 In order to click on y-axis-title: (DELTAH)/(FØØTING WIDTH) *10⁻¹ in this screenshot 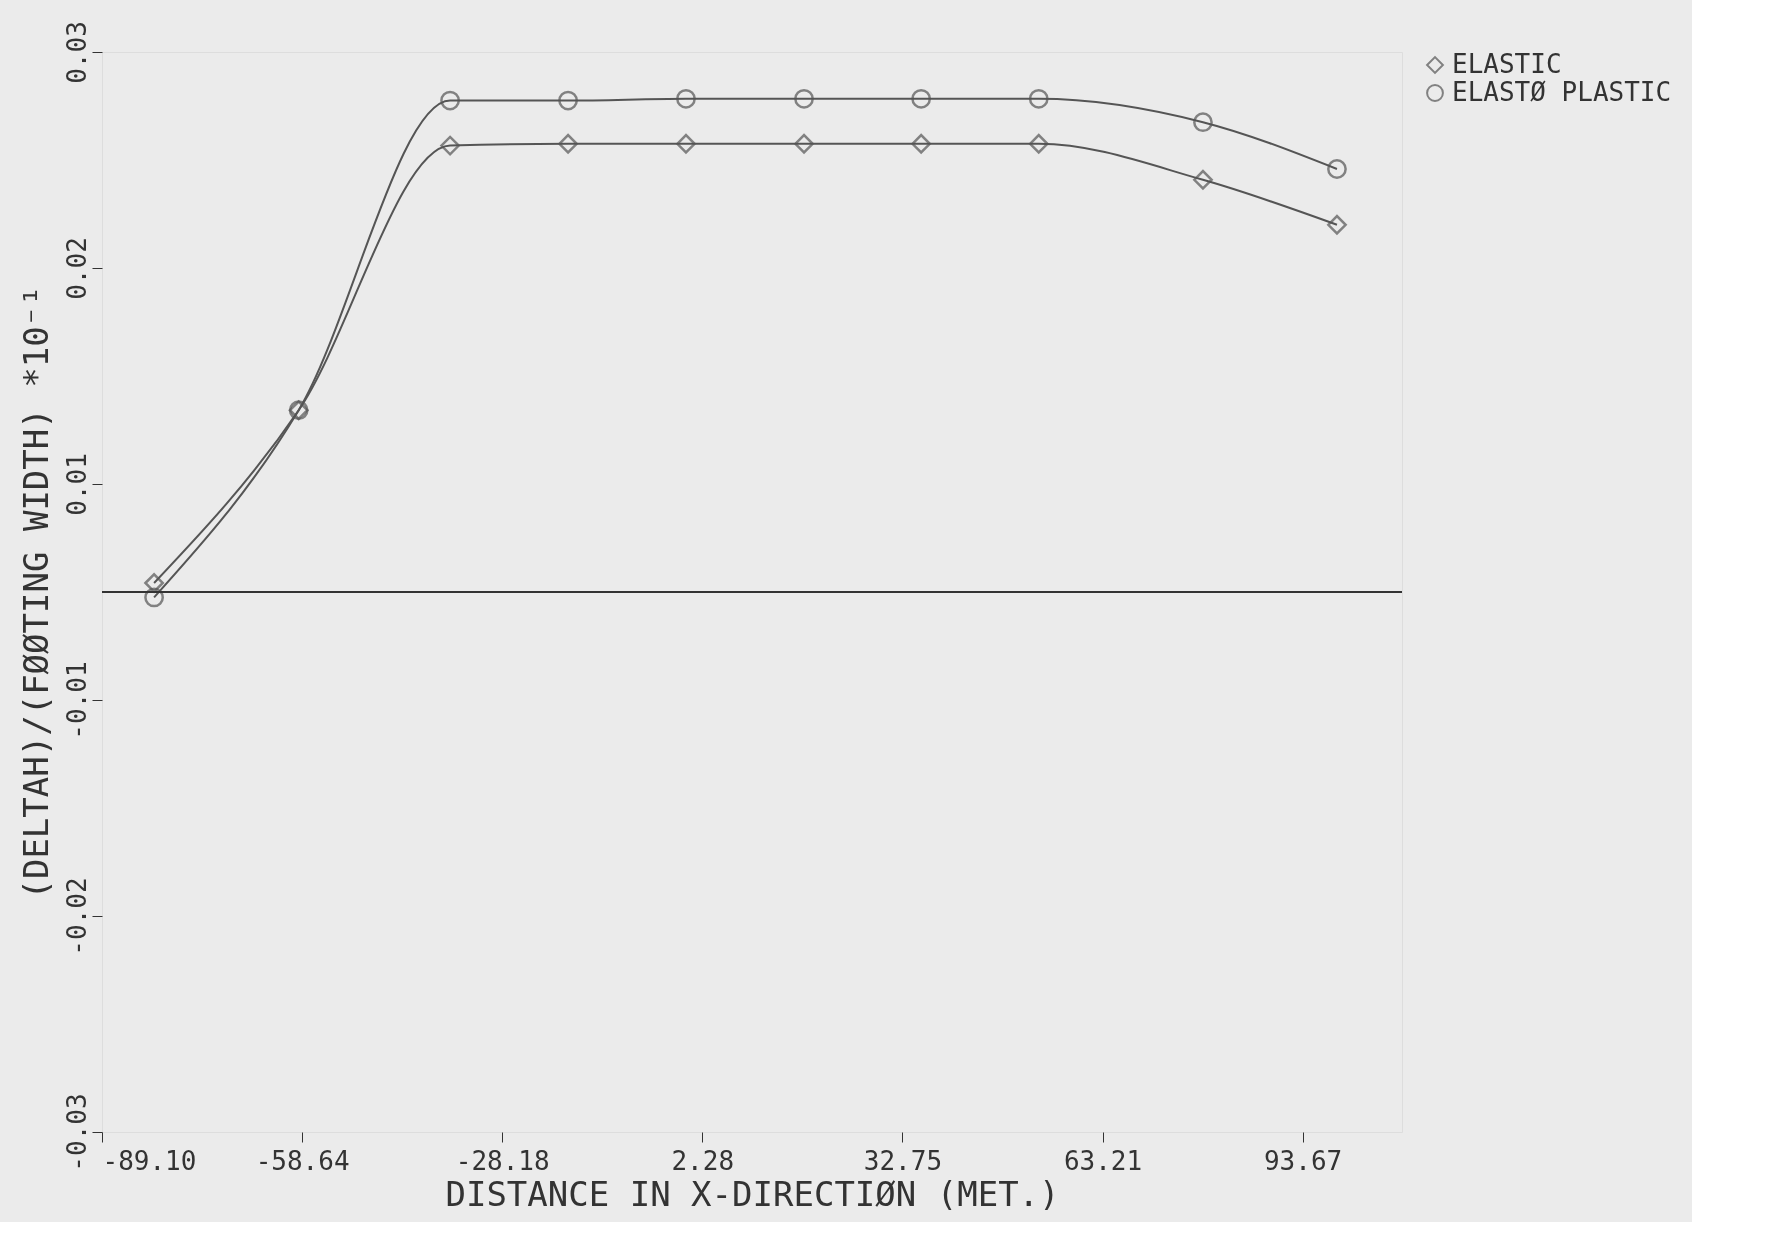, I will do `click(35, 592)`.